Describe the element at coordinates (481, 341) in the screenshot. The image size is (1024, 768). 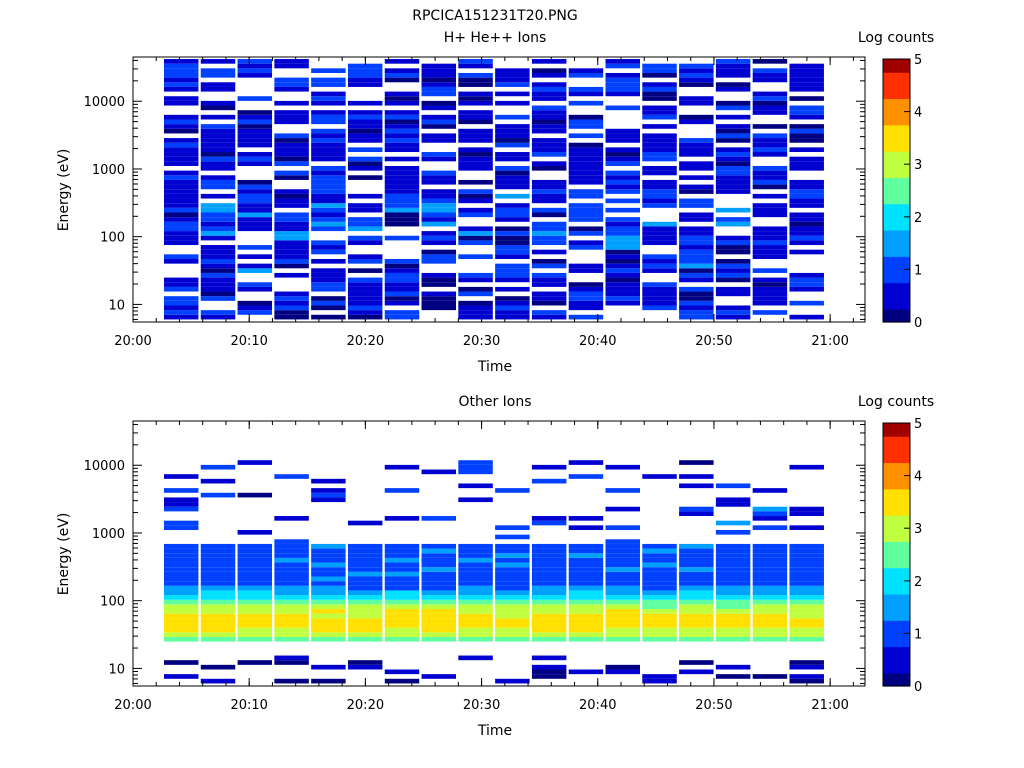
I see `x-tick-label: 20:30` at that location.